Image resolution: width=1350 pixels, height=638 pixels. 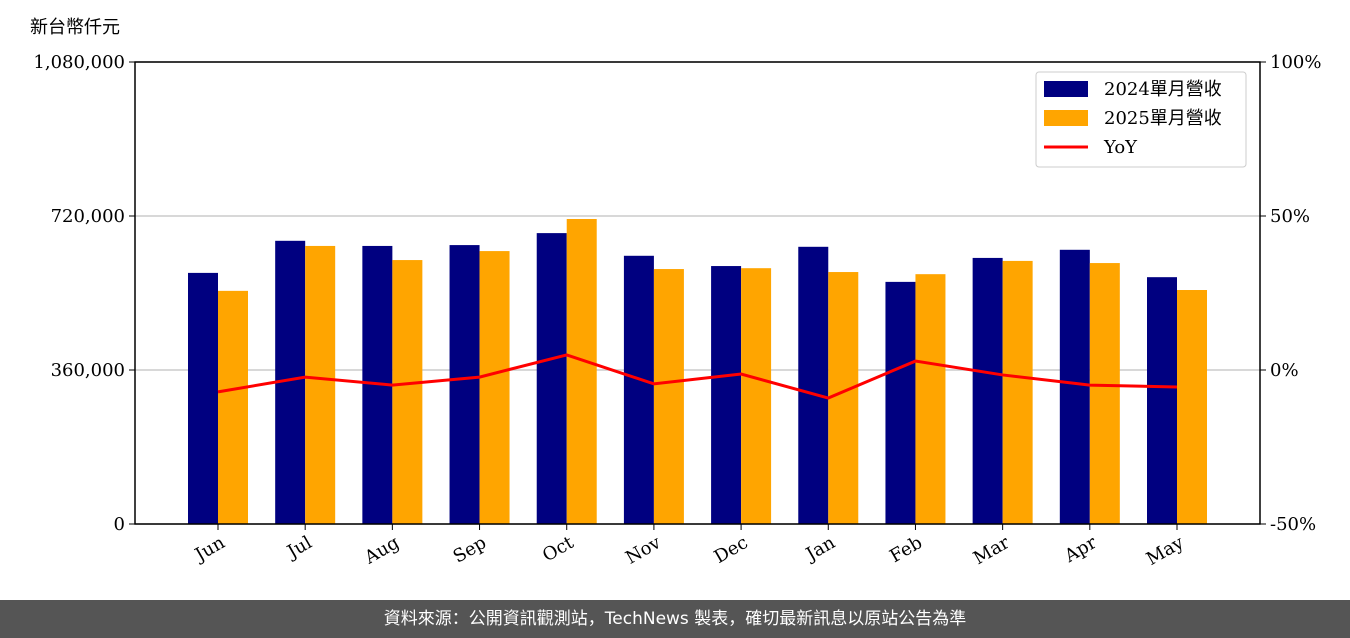 I want to click on x-tick-label: Sep, so click(x=470, y=549).